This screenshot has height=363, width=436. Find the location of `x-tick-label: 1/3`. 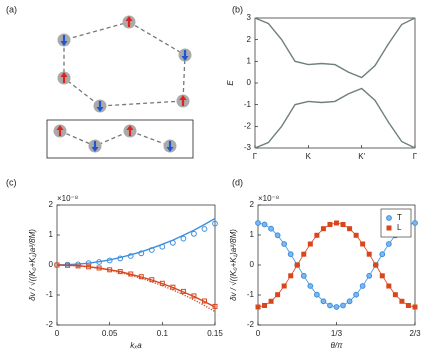

x-tick-label: 1/3 is located at coordinates (337, 333).